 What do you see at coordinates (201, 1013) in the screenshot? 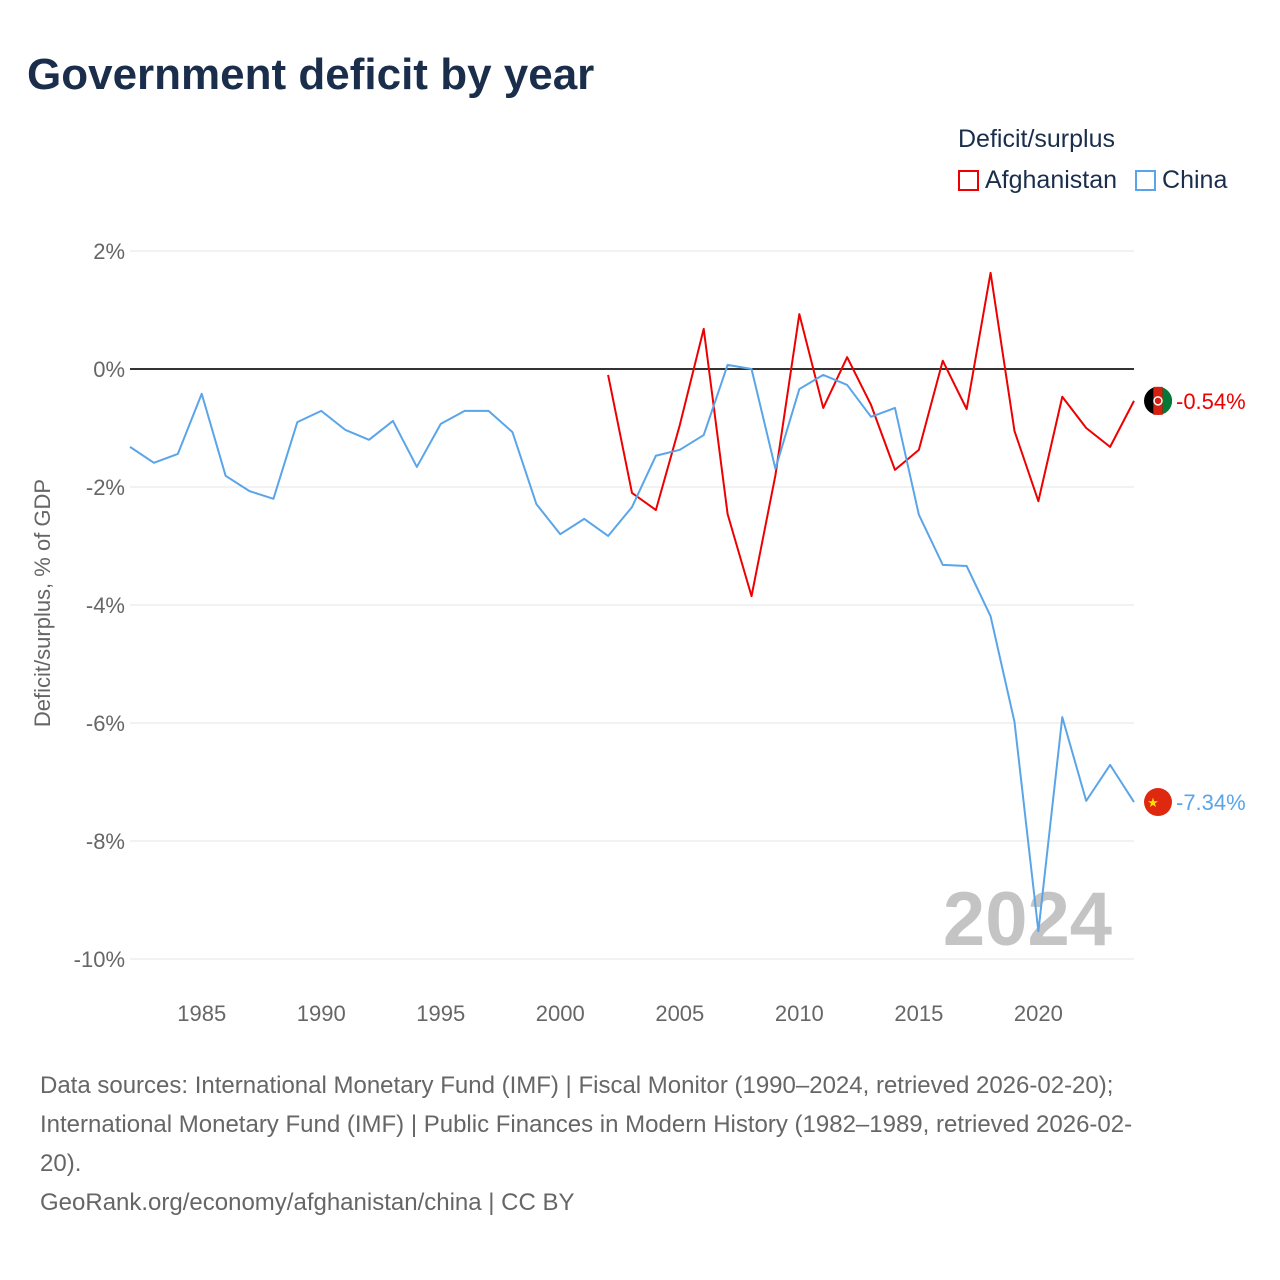
I see `x-tick-label: 1985` at bounding box center [201, 1013].